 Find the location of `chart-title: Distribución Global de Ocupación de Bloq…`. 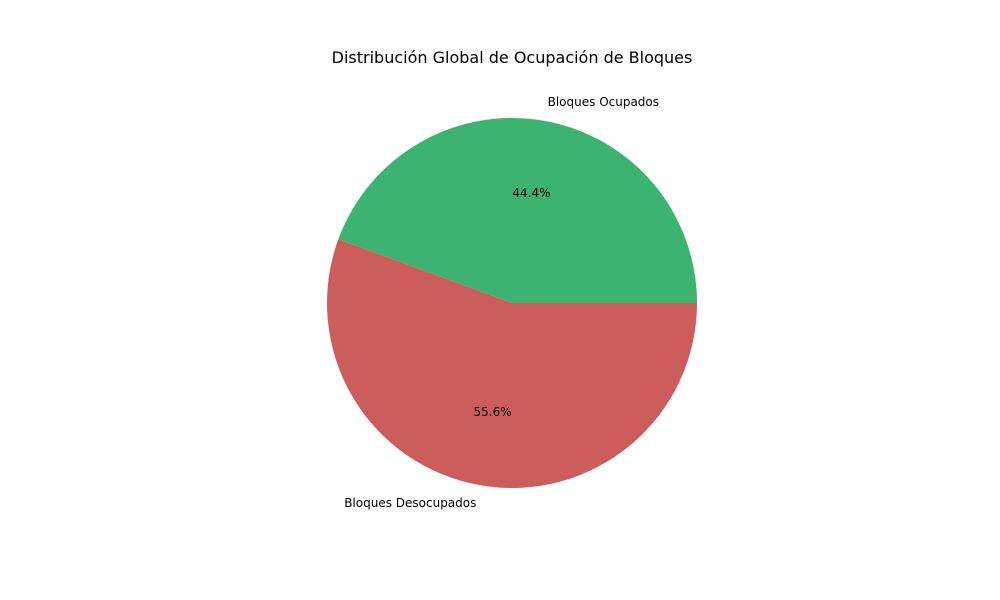

chart-title: Distribución Global de Ocupación de Bloq… is located at coordinates (512, 57).